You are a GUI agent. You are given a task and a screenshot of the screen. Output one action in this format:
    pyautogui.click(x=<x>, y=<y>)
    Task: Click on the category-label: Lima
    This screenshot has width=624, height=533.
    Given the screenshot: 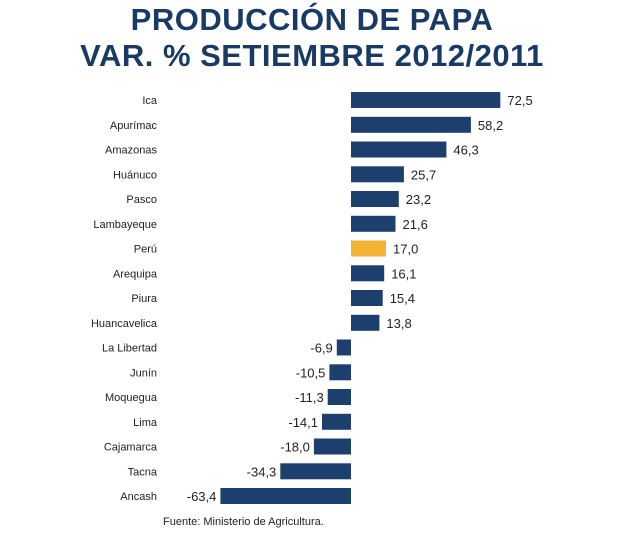 What is the action you would take?
    pyautogui.click(x=145, y=423)
    